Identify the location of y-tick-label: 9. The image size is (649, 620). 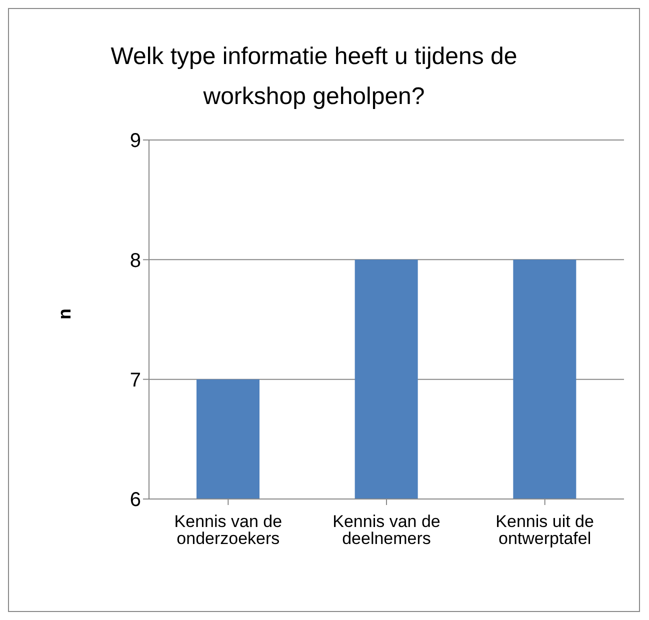
(135, 141).